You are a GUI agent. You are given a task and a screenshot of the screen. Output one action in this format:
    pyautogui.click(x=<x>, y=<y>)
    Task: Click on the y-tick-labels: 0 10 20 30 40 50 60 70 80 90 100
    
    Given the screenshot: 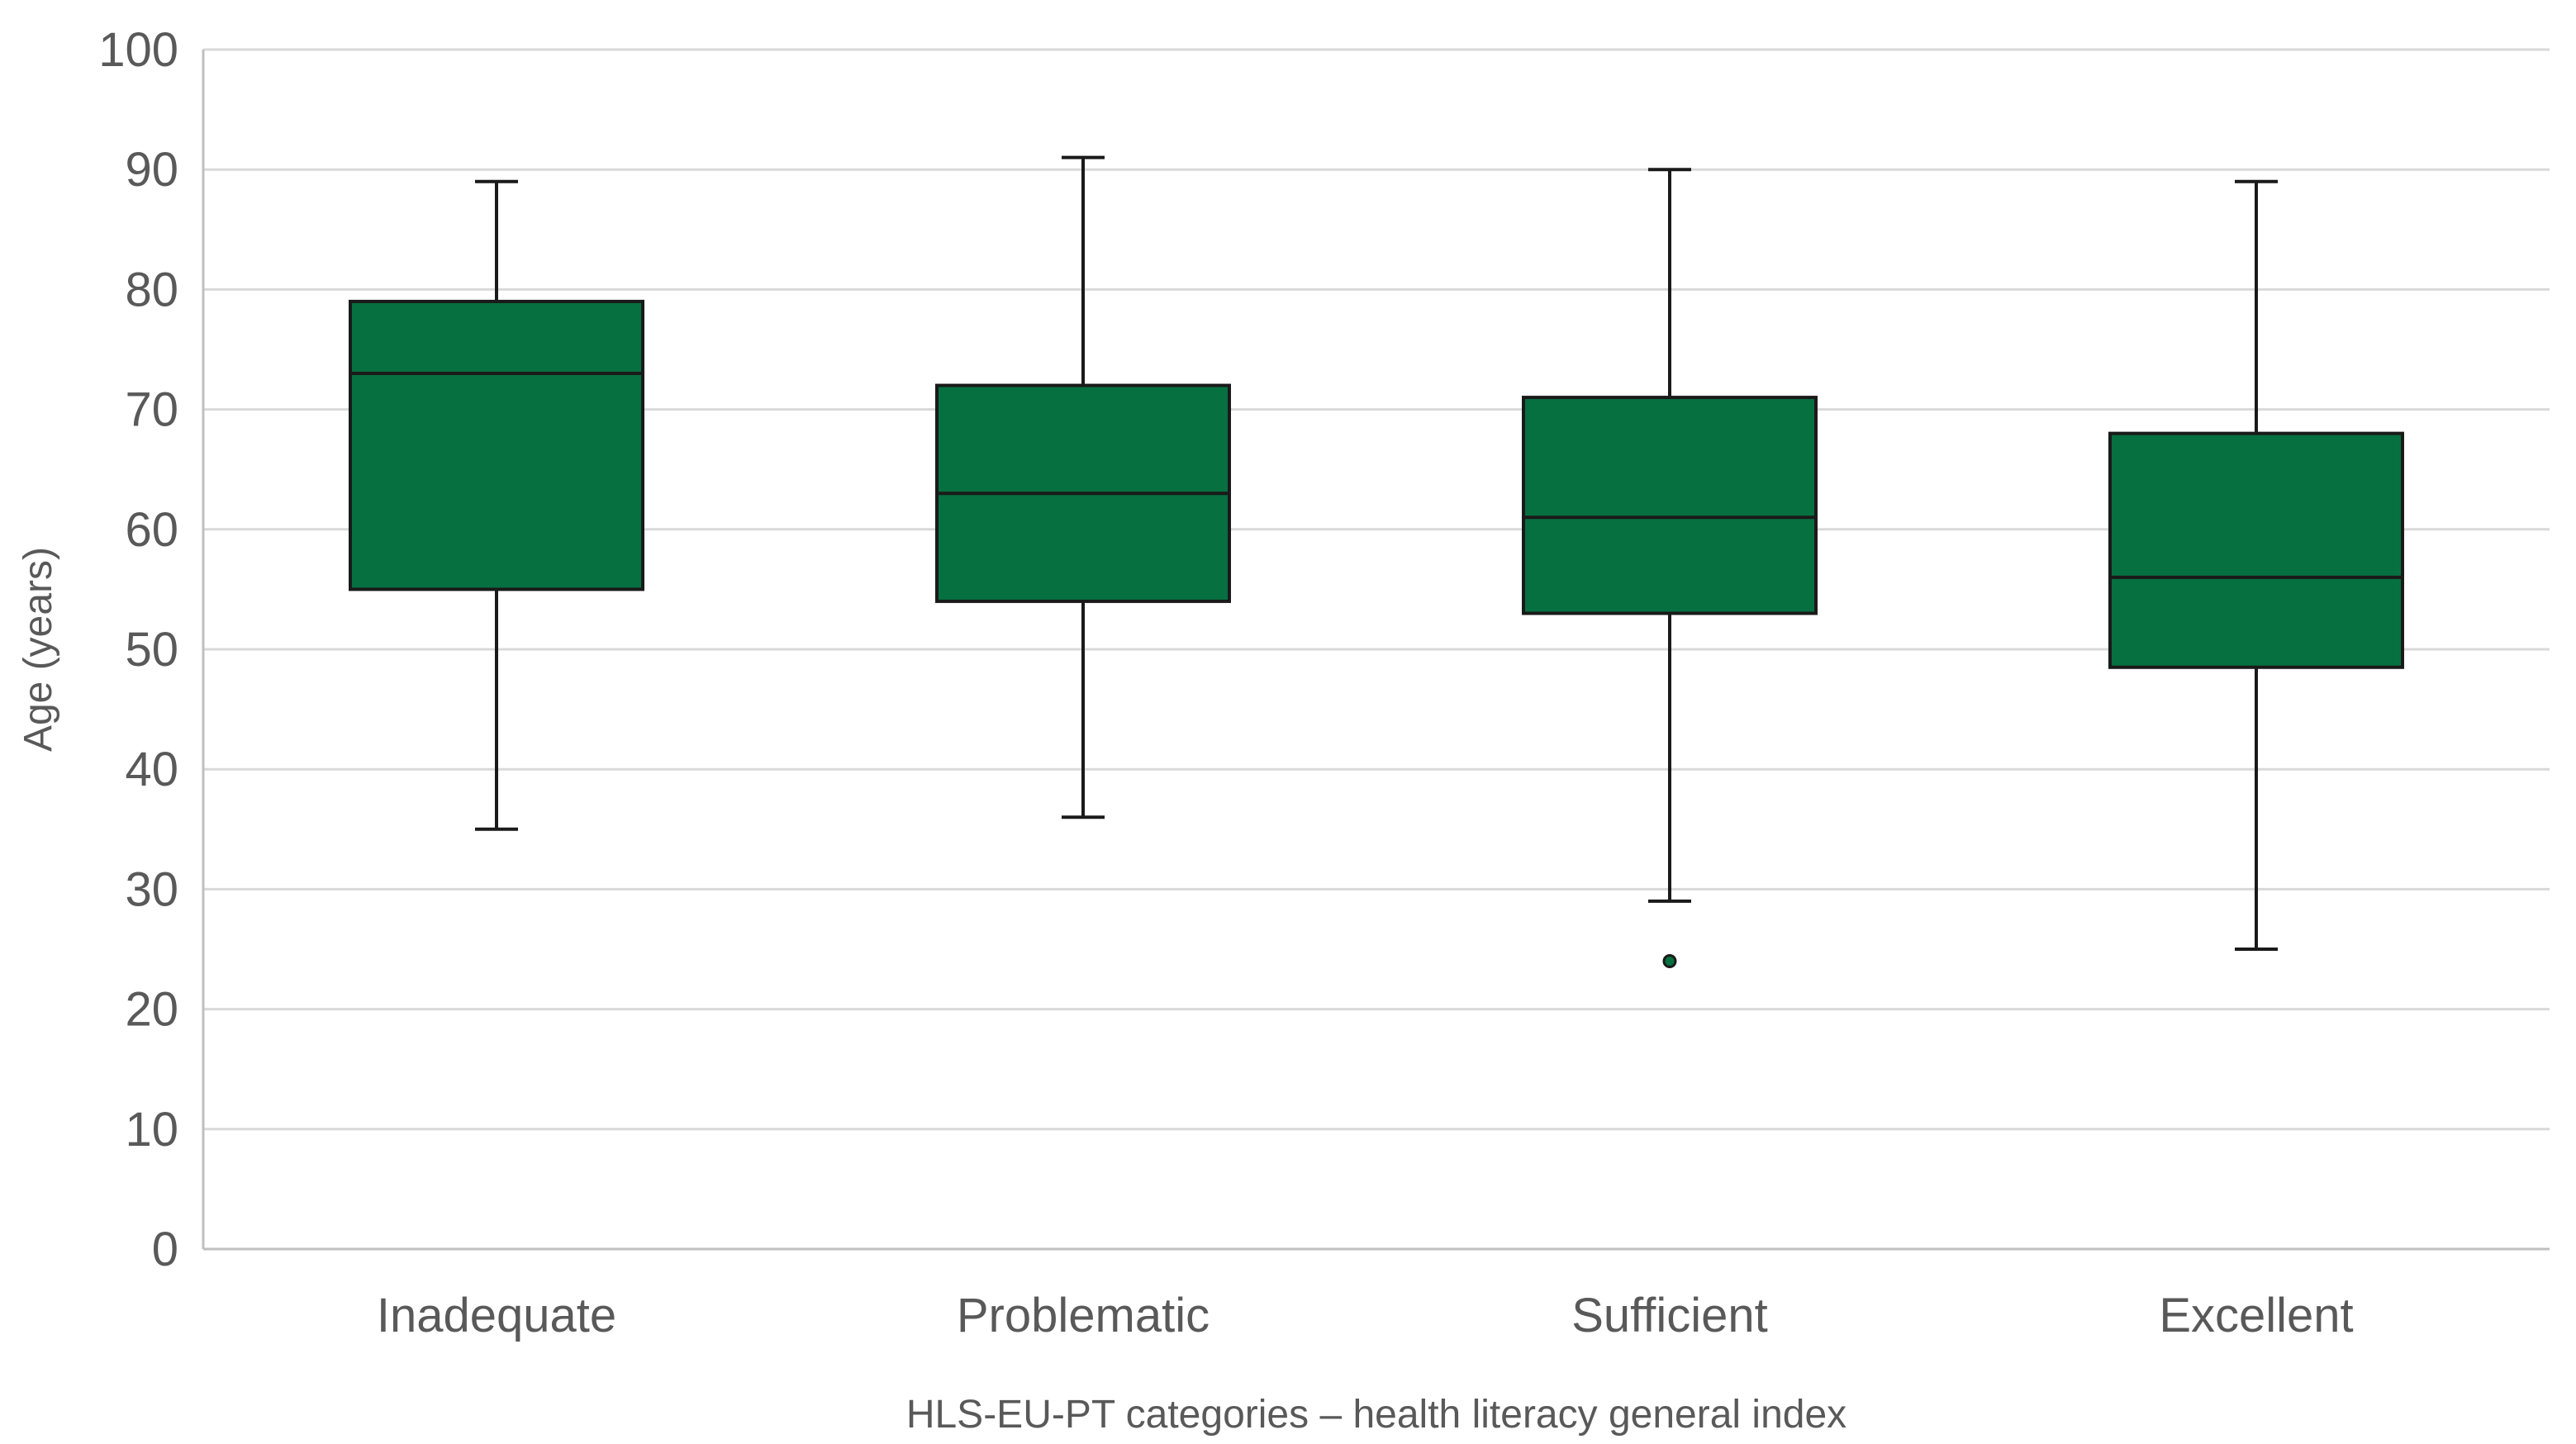 What is the action you would take?
    pyautogui.click(x=138, y=649)
    